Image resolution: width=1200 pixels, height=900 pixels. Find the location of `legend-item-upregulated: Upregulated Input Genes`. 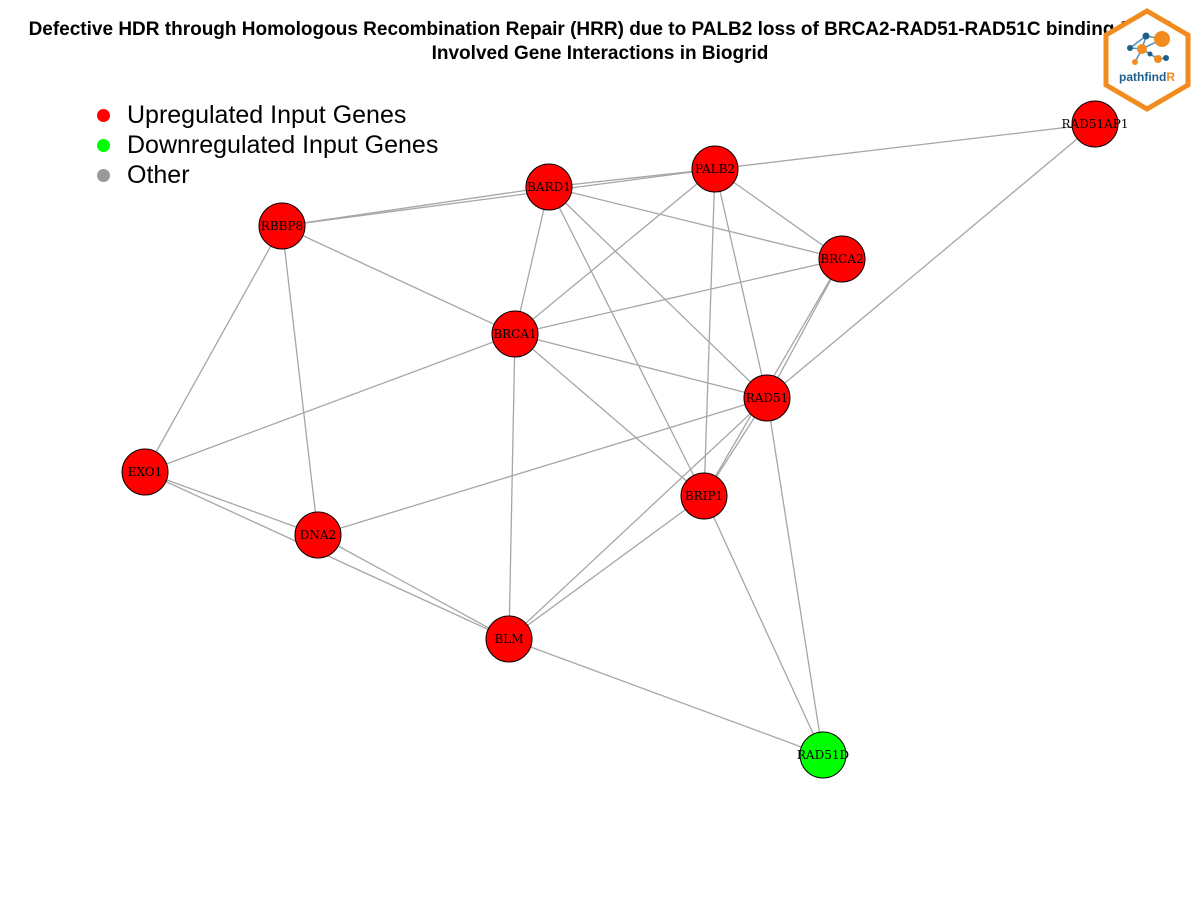

legend-item-upregulated: Upregulated Input Genes is located at coordinates (267, 115).